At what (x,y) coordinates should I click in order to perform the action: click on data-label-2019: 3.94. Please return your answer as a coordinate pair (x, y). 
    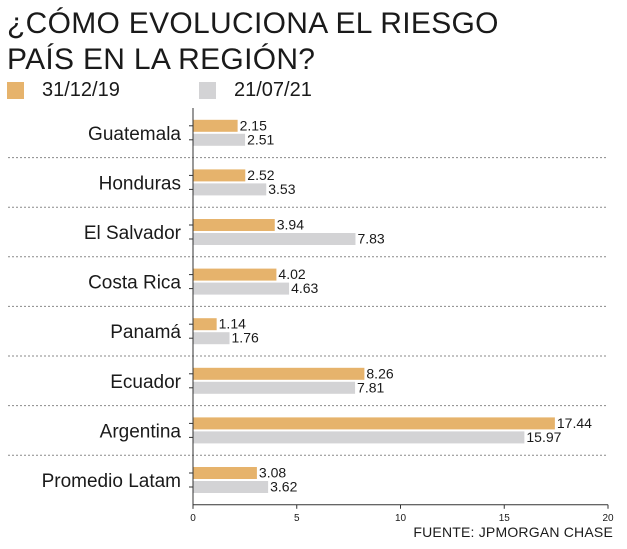
    Looking at the image, I should click on (290, 225).